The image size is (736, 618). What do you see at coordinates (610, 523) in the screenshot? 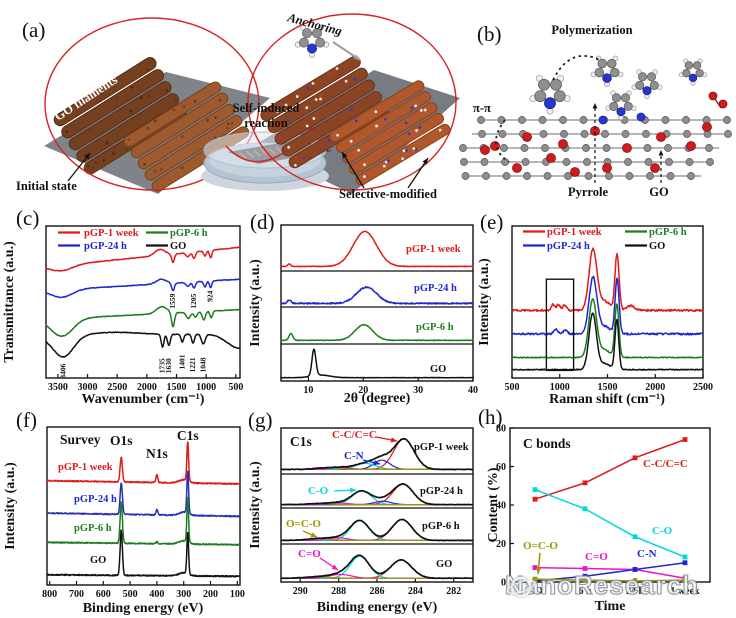
I see `series-line-C-O` at bounding box center [610, 523].